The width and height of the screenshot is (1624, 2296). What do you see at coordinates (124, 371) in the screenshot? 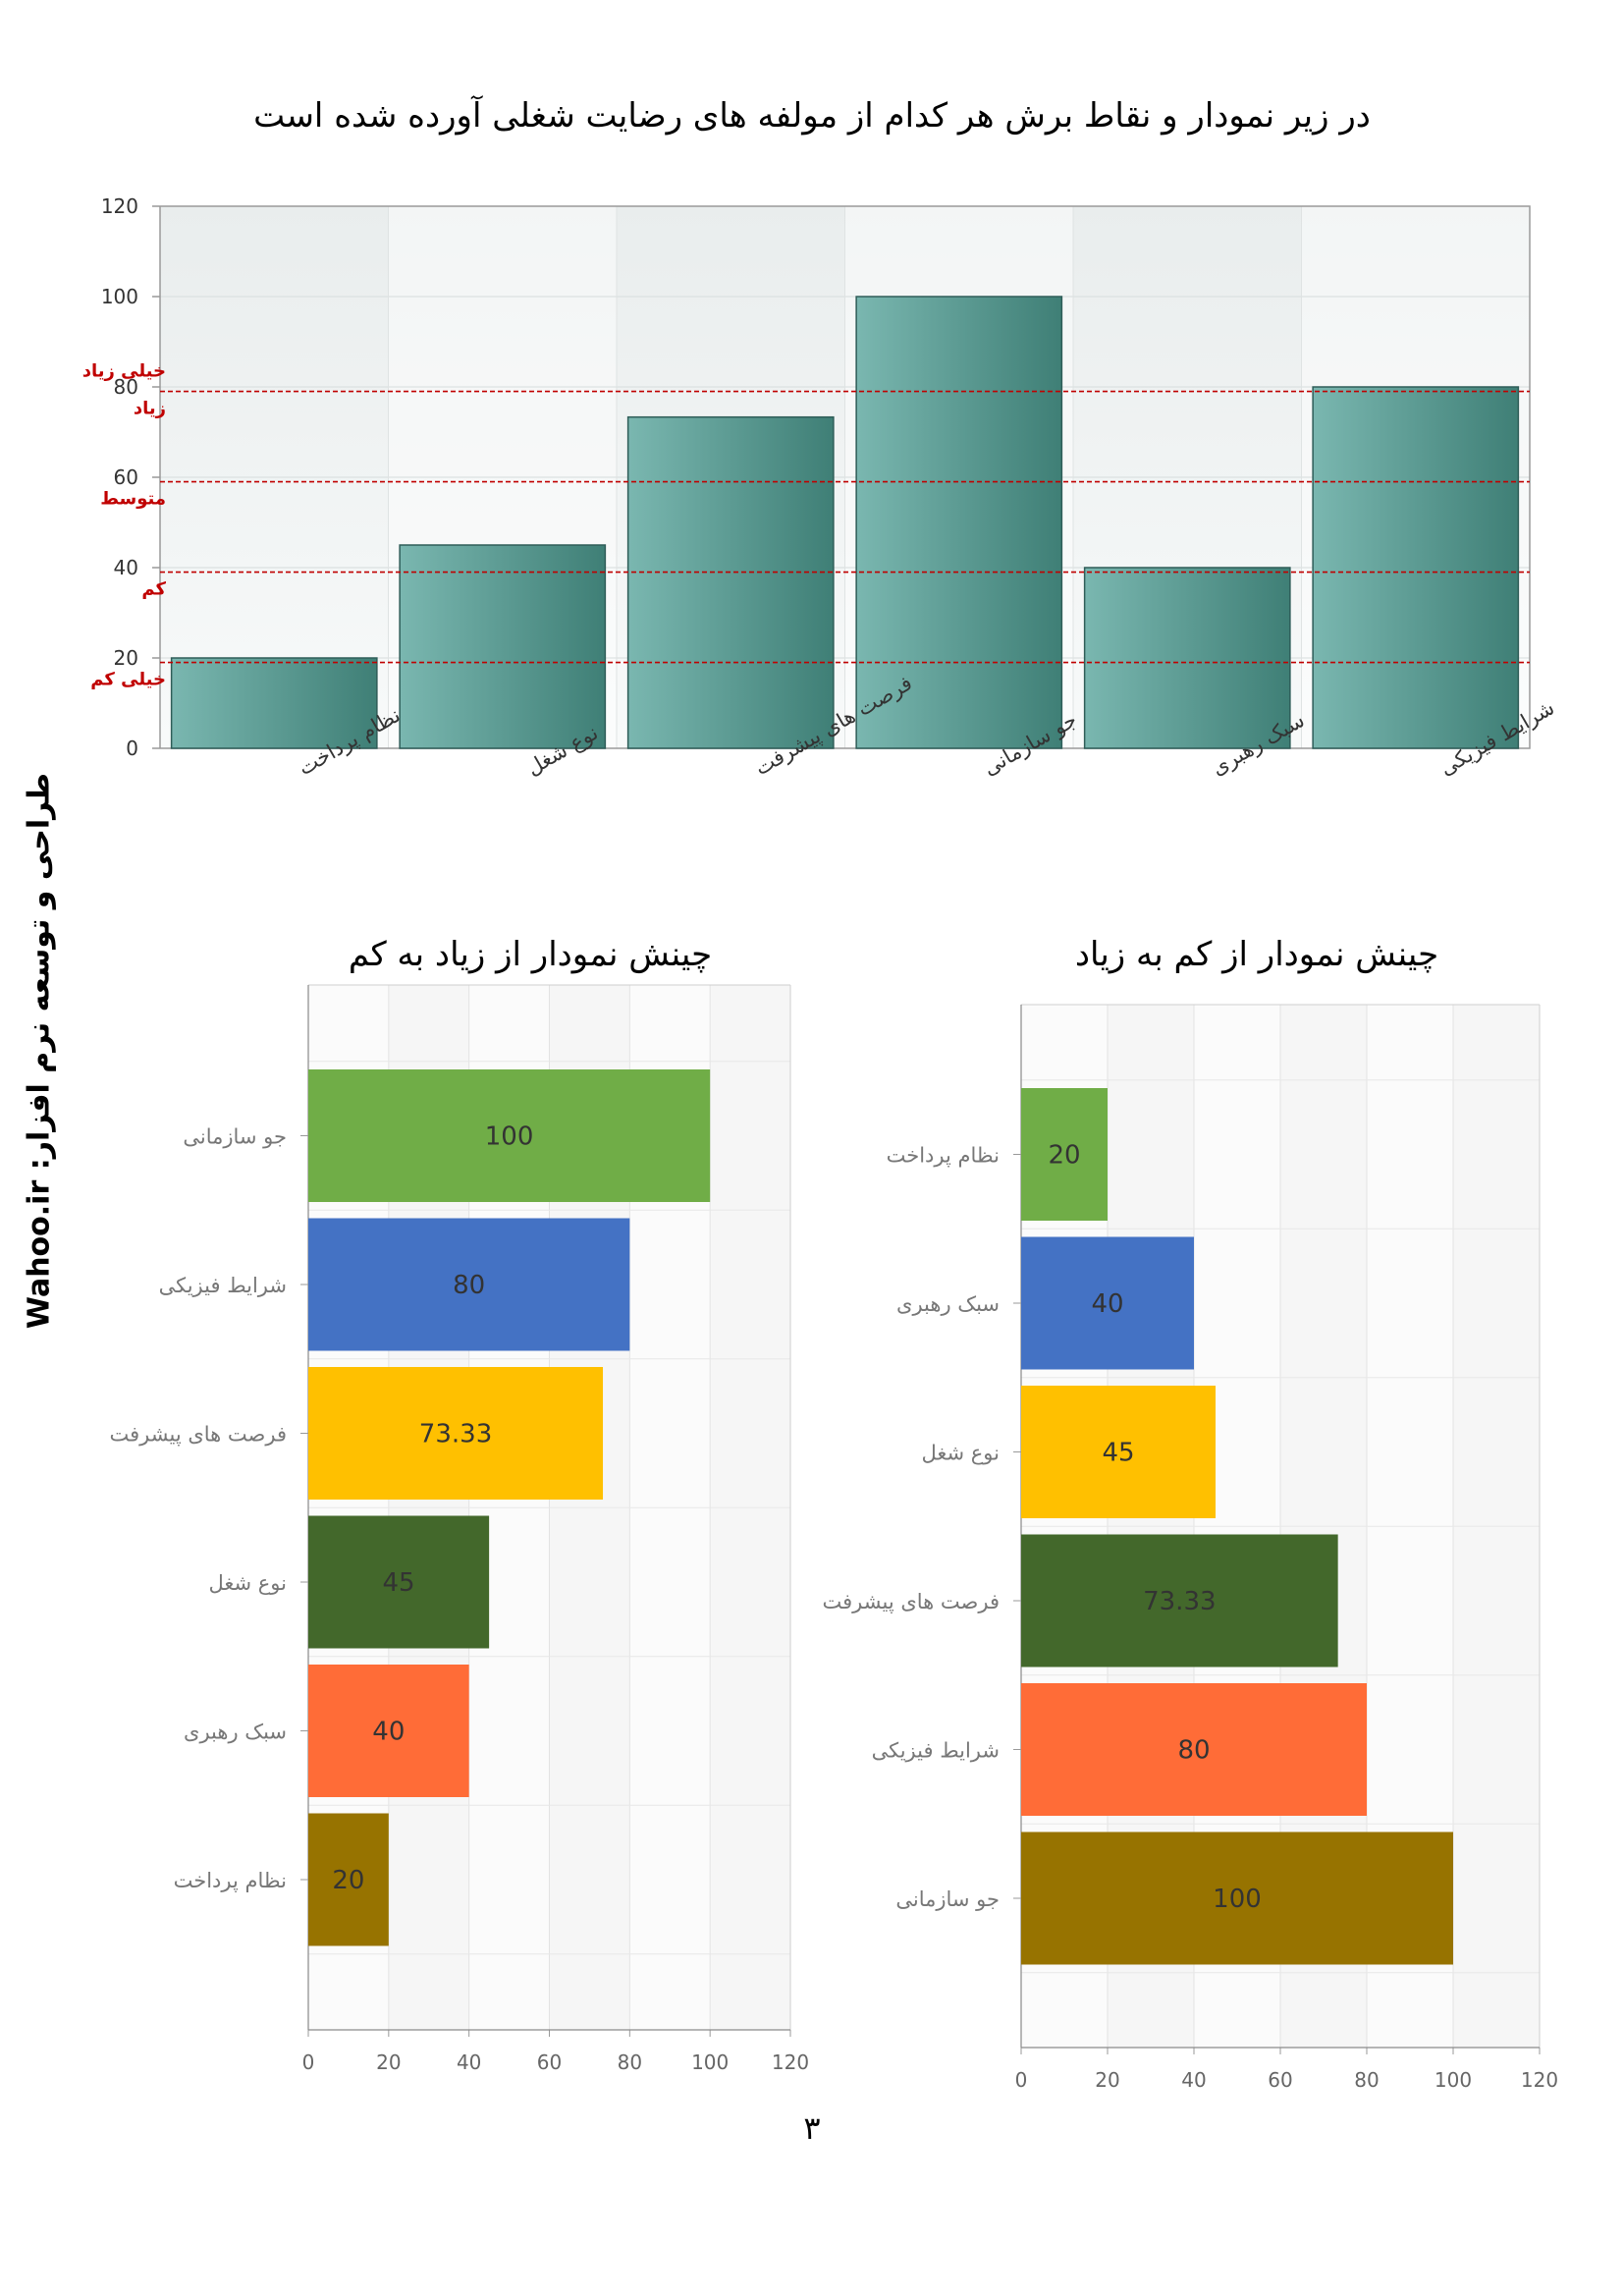
I see `cut-label: خیلی زیاد` at bounding box center [124, 371].